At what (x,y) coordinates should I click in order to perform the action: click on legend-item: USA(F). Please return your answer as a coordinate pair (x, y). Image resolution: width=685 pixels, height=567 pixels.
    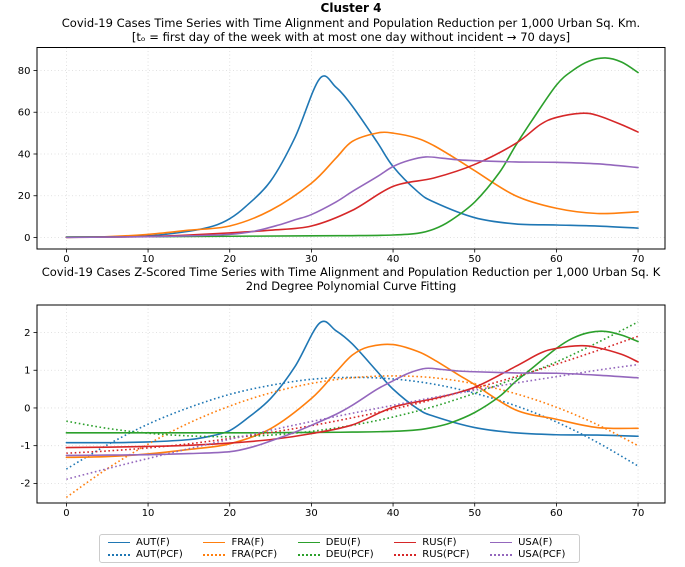
    Looking at the image, I should click on (530, 542).